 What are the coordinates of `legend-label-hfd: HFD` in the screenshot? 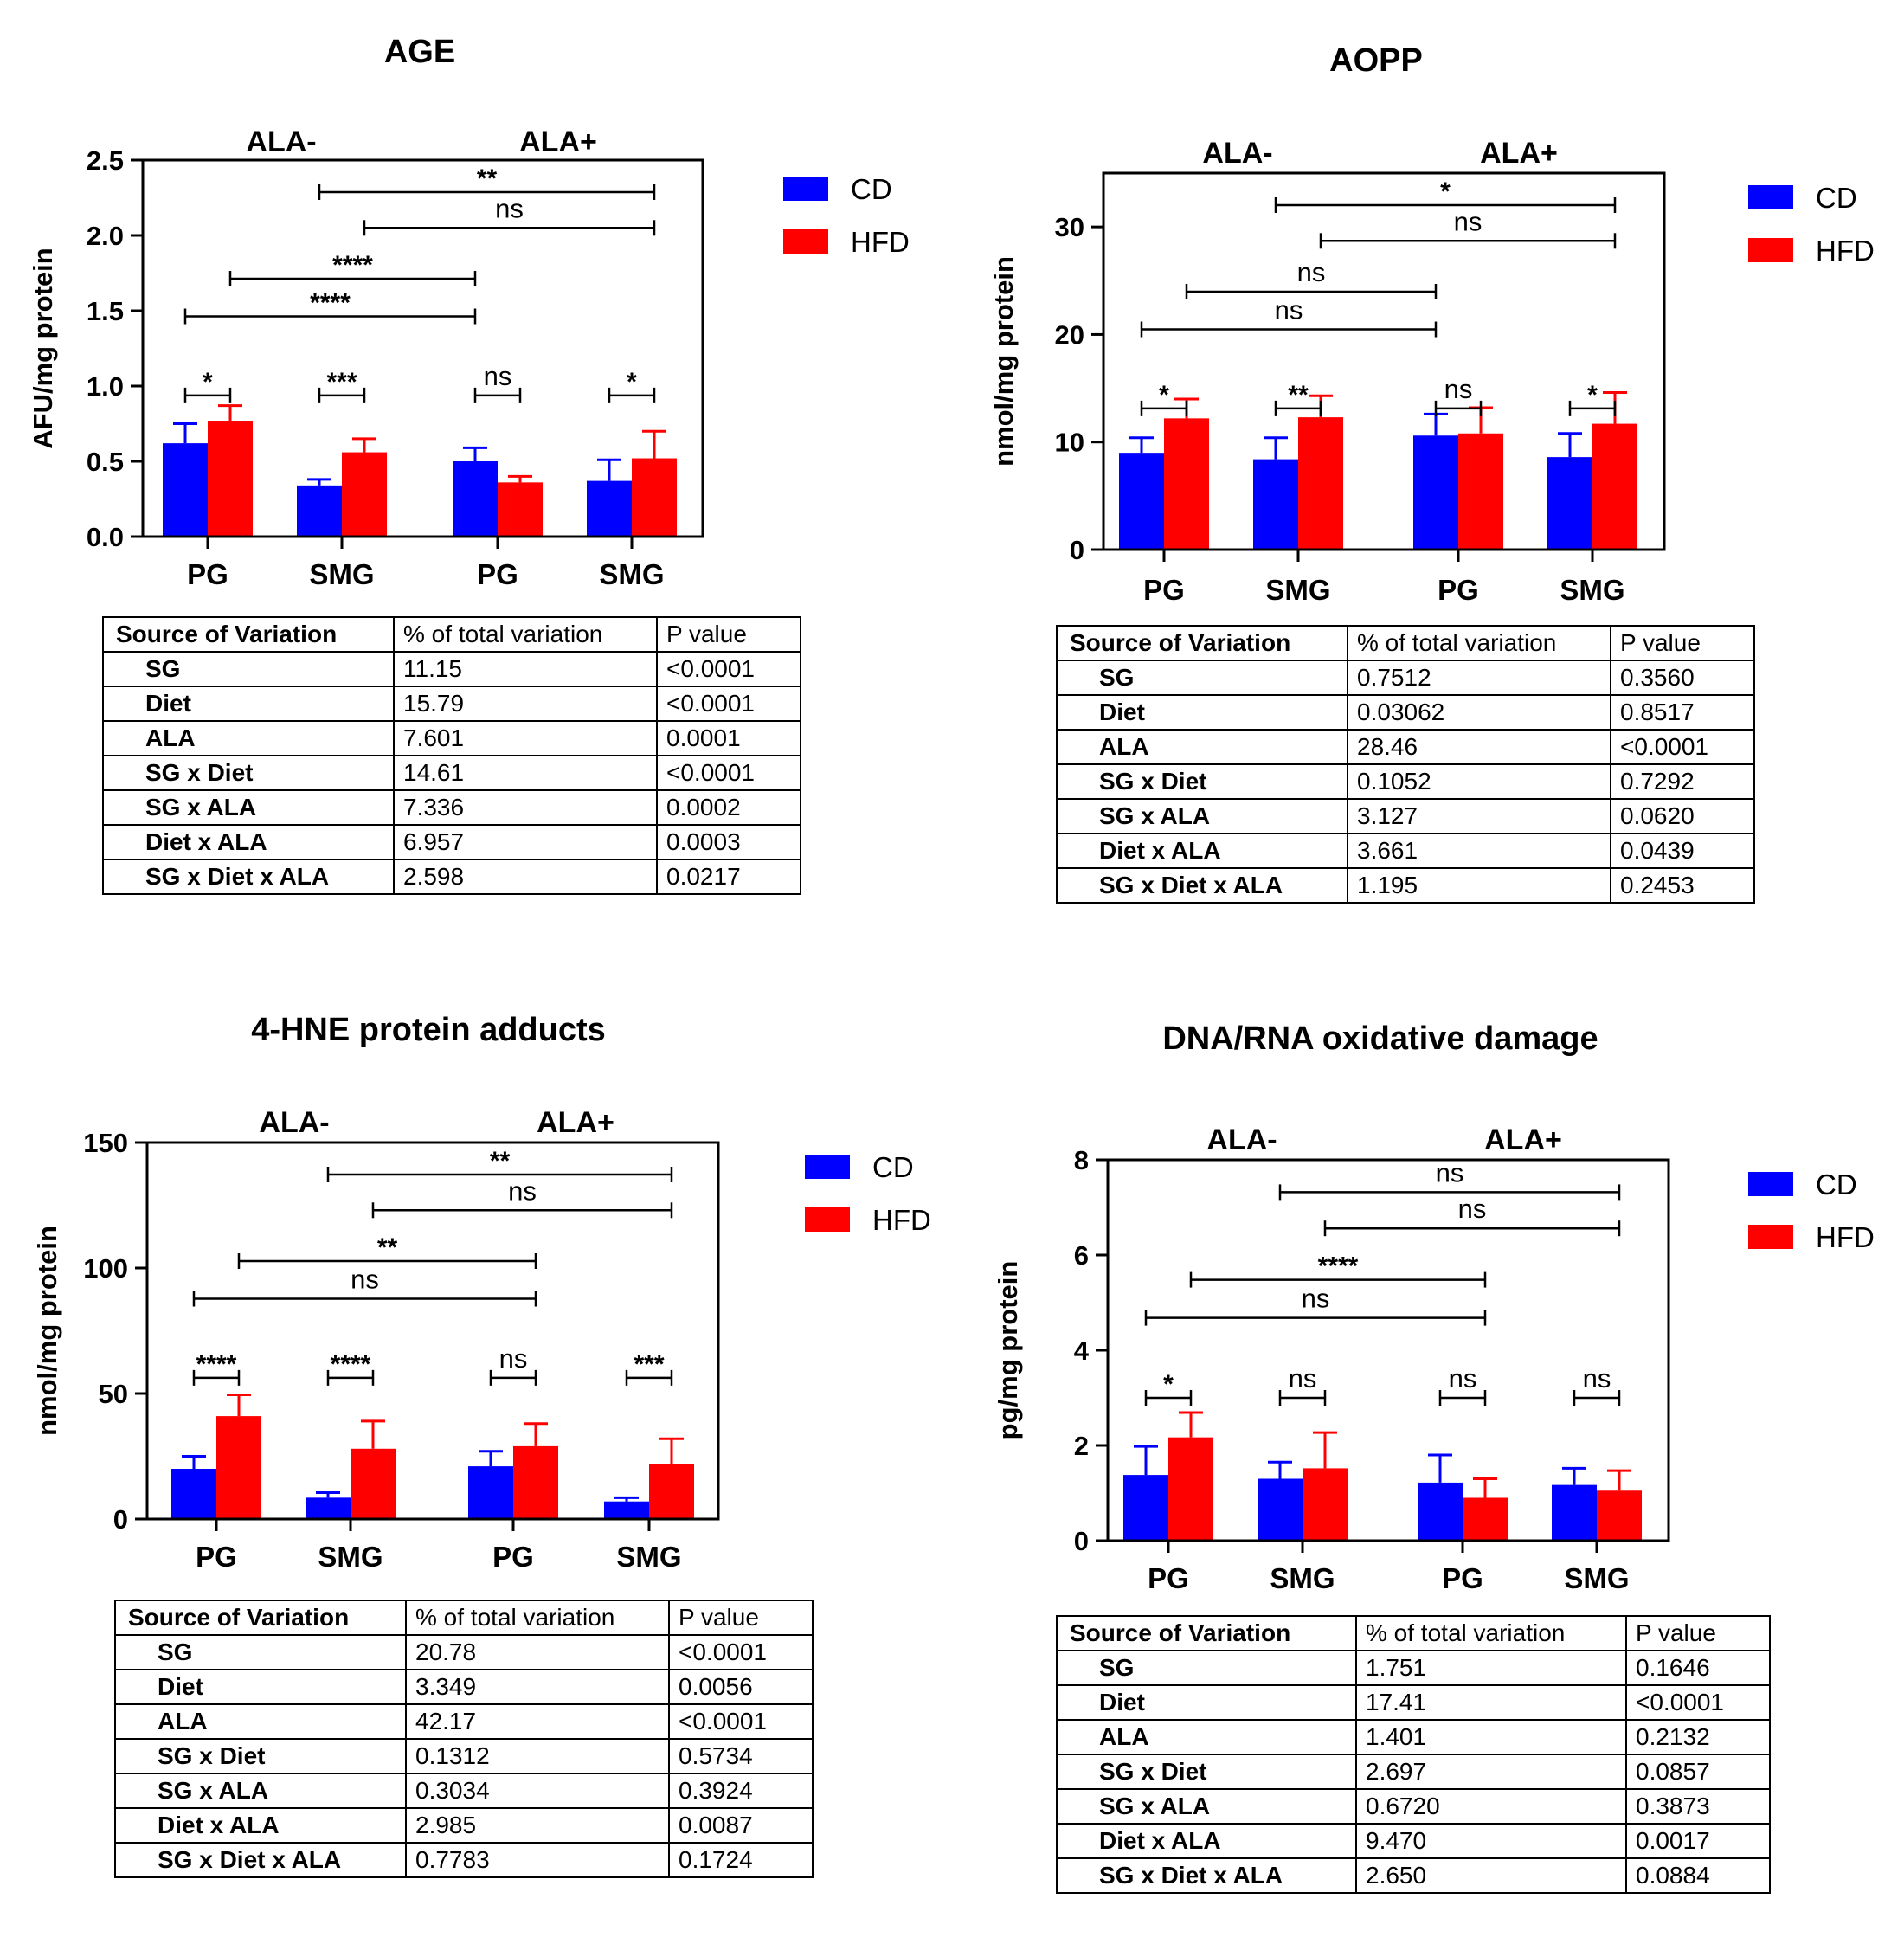 It's located at (880, 242).